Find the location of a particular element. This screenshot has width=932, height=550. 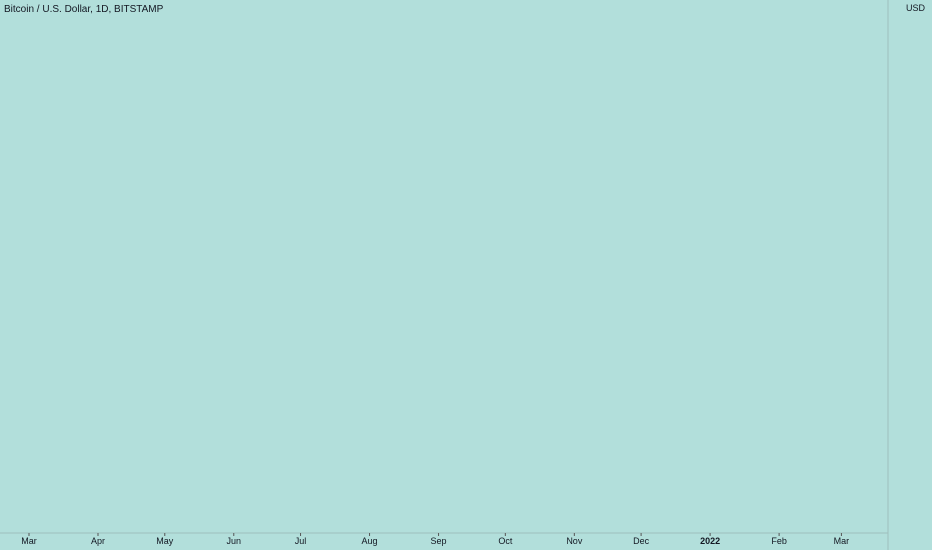

time-tick-label: Sep is located at coordinates (439, 541).